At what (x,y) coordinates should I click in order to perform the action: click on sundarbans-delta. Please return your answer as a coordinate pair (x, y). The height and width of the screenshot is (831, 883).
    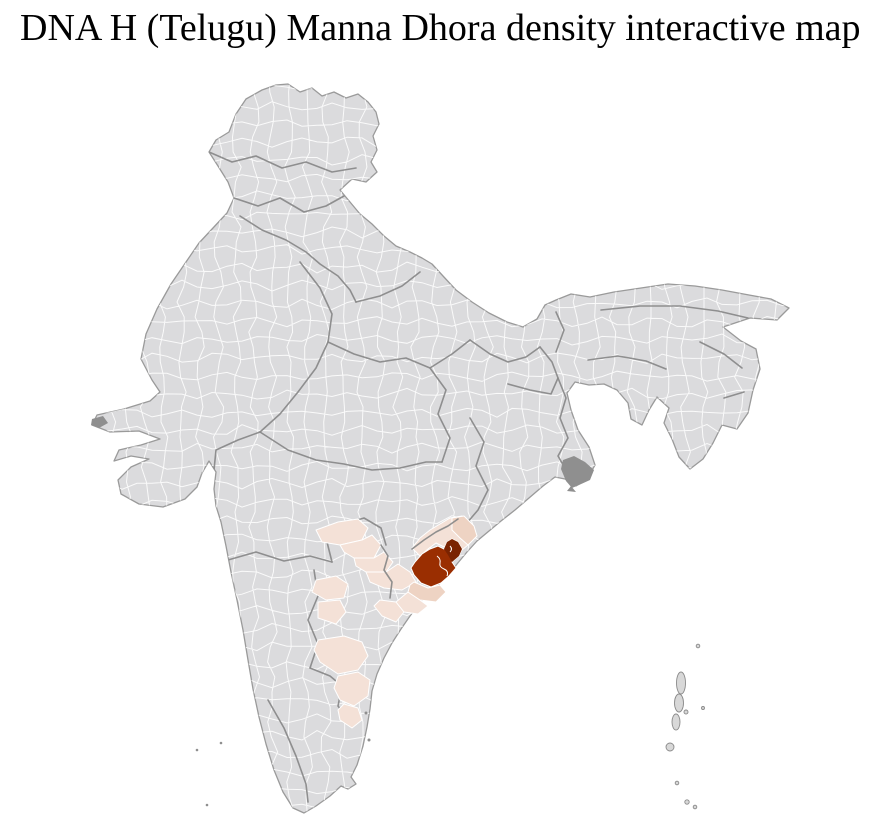
    Looking at the image, I should click on (577, 472).